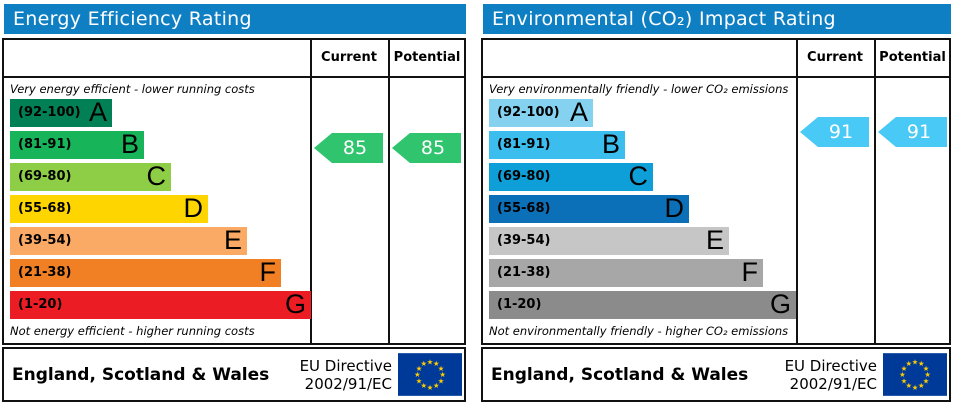  I want to click on potential-rating-value: 85, so click(433, 148).